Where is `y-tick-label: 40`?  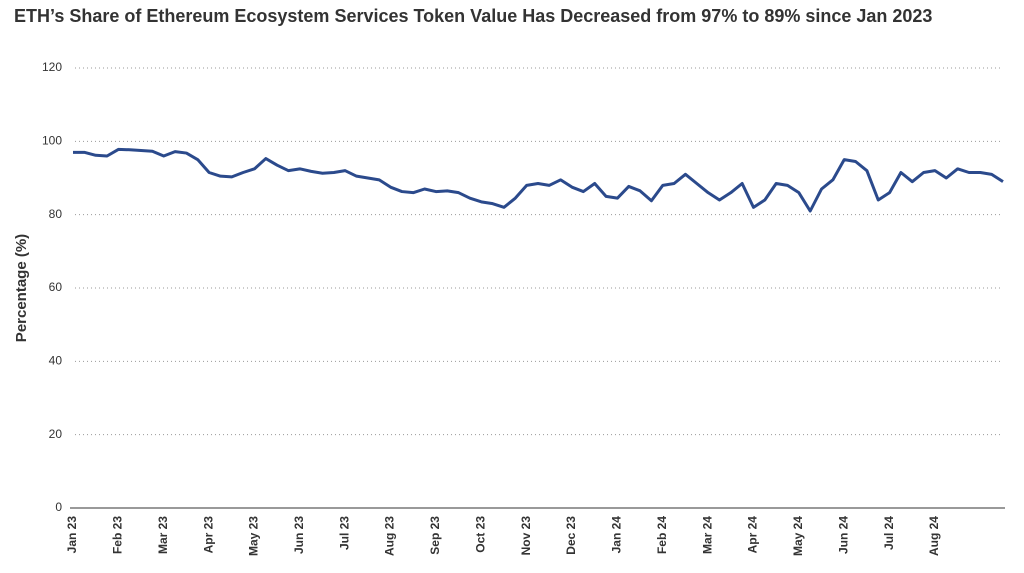
y-tick-label: 40 is located at coordinates (56, 361).